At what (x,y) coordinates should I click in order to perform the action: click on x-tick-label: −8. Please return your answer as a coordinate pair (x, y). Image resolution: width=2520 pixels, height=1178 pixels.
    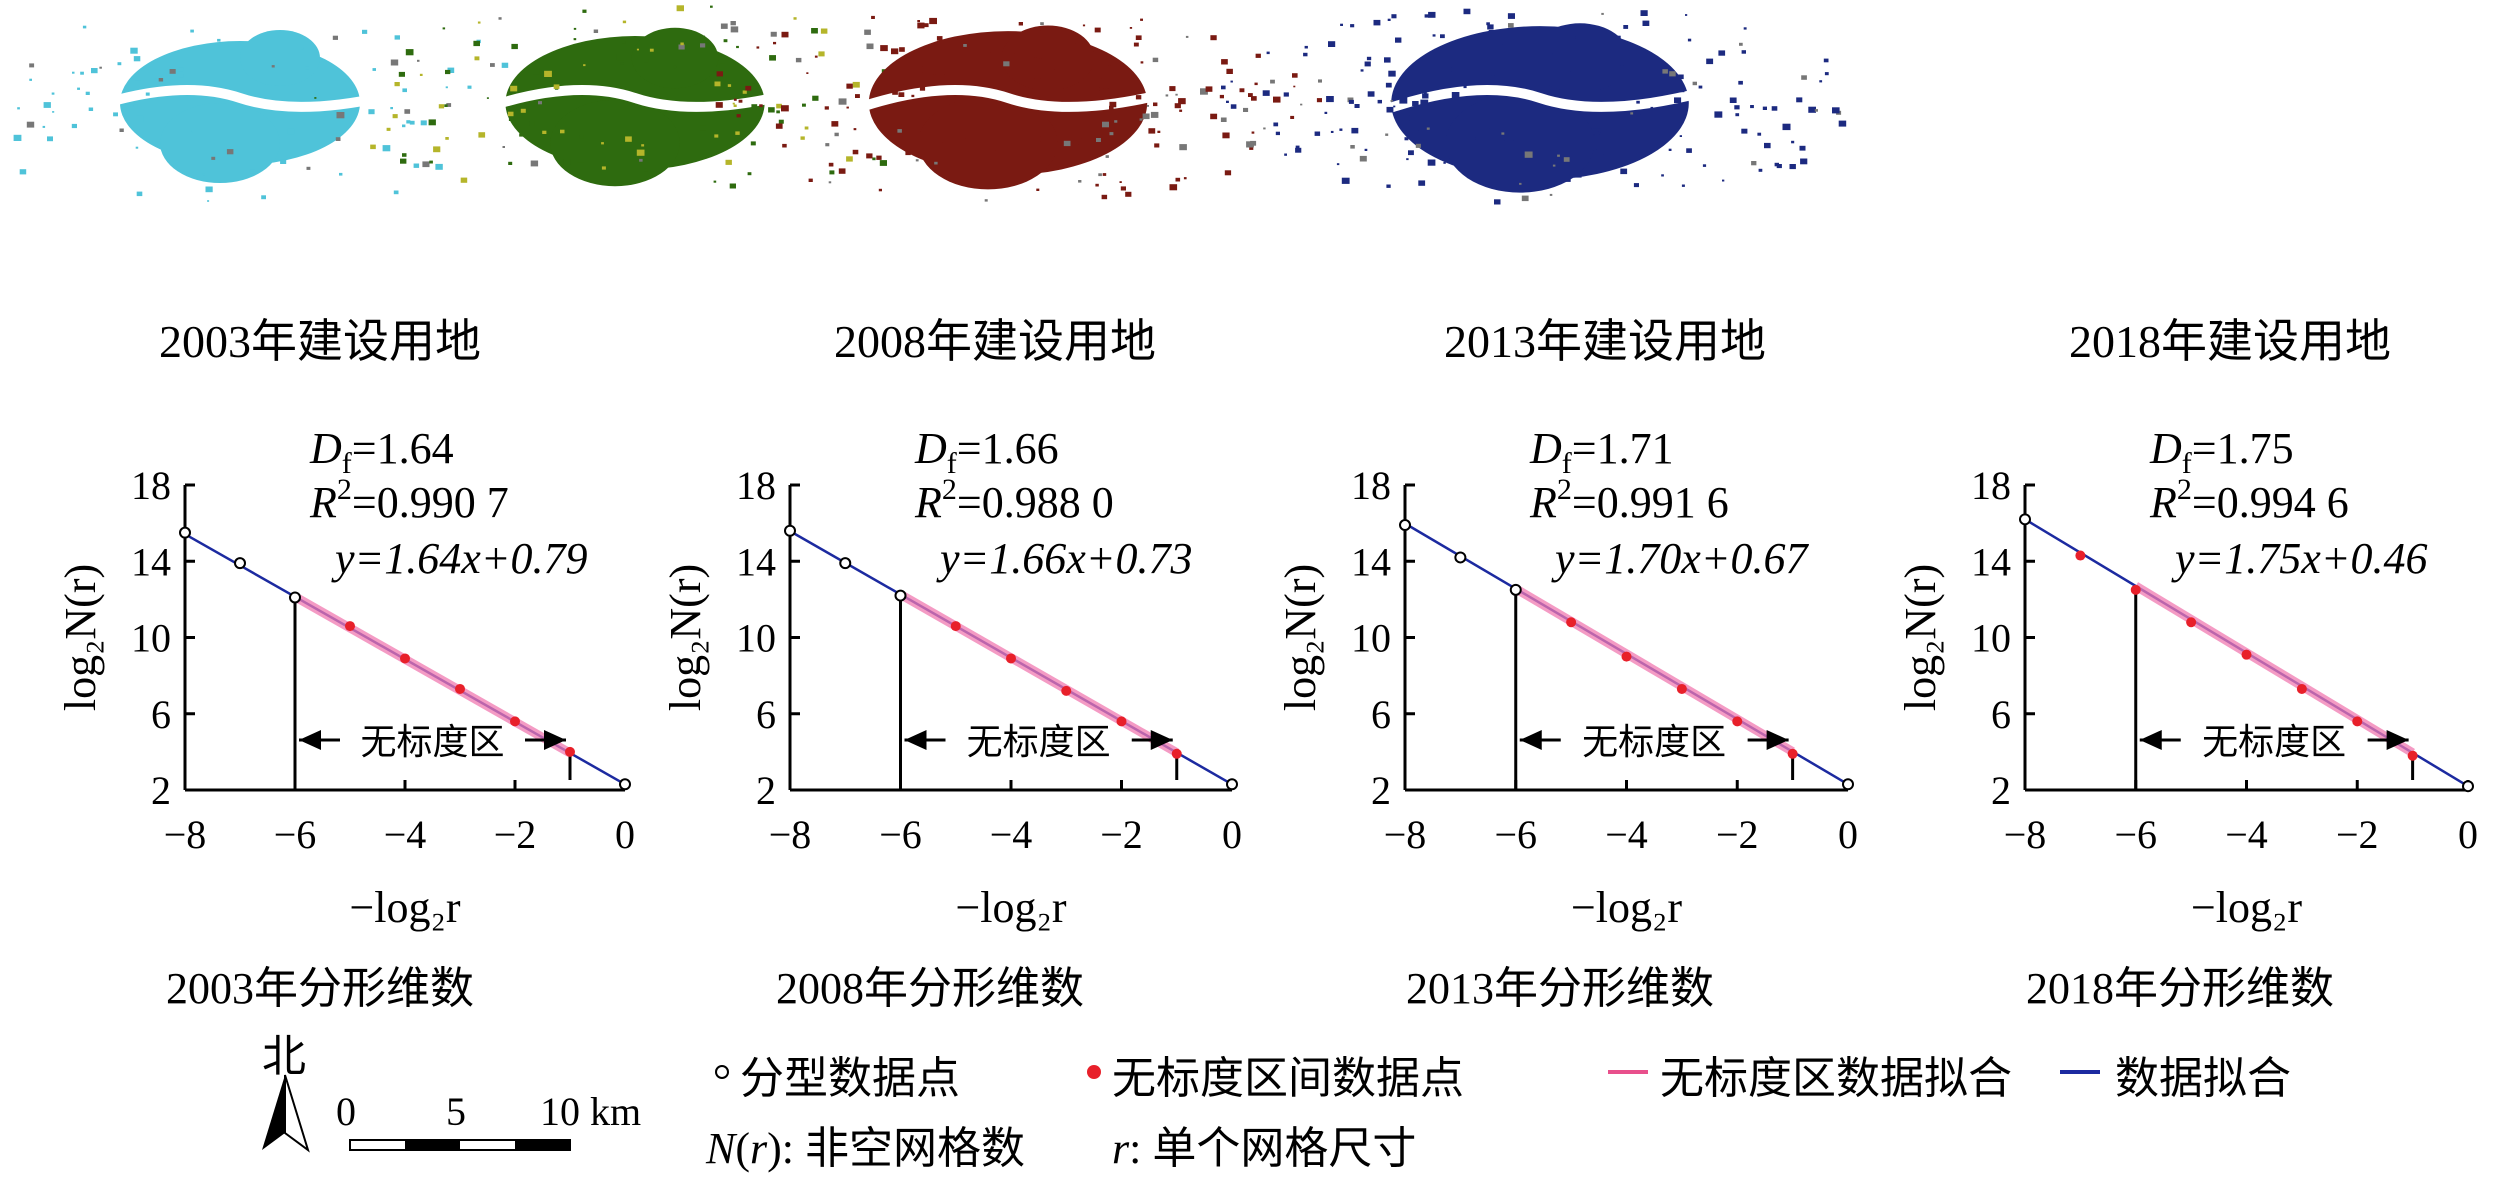
    Looking at the image, I should click on (1405, 834).